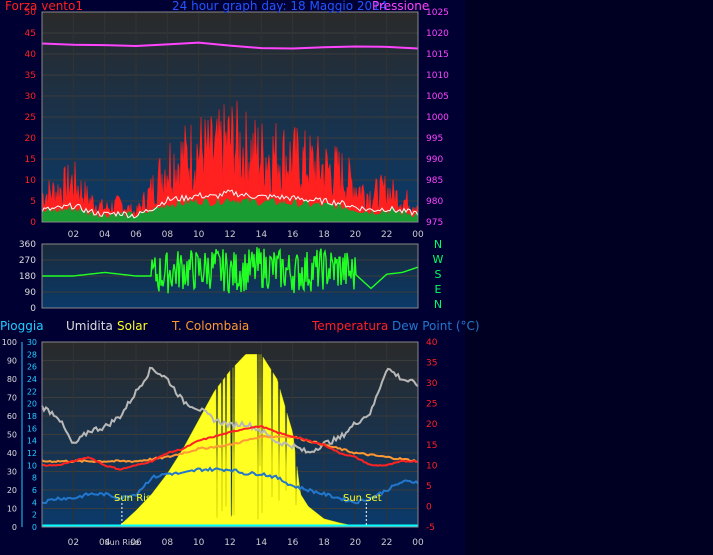  What do you see at coordinates (12, 435) in the screenshot?
I see `humidity-tick-label: 50` at bounding box center [12, 435].